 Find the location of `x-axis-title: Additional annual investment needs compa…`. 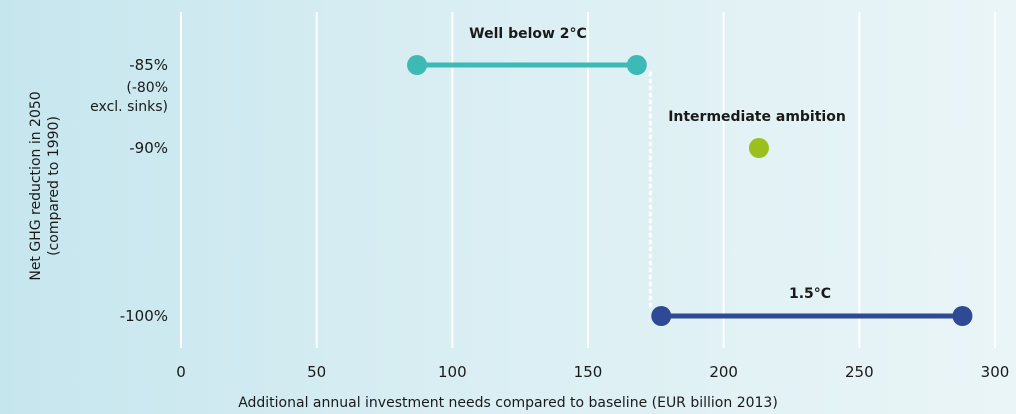

x-axis-title: Additional annual investment needs compa… is located at coordinates (508, 403).